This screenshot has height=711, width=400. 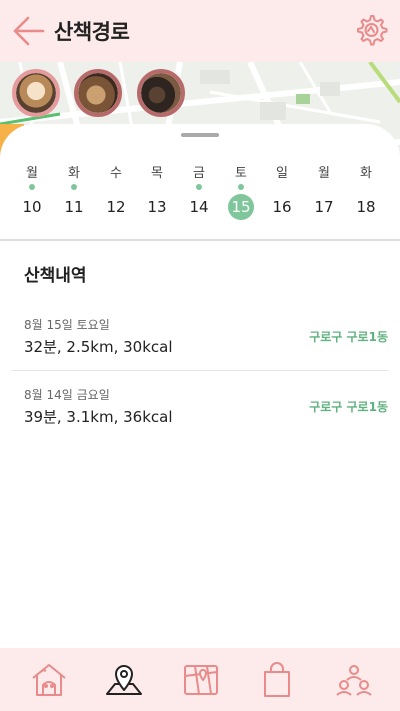 What do you see at coordinates (157, 207) in the screenshot?
I see `date-number: 13` at bounding box center [157, 207].